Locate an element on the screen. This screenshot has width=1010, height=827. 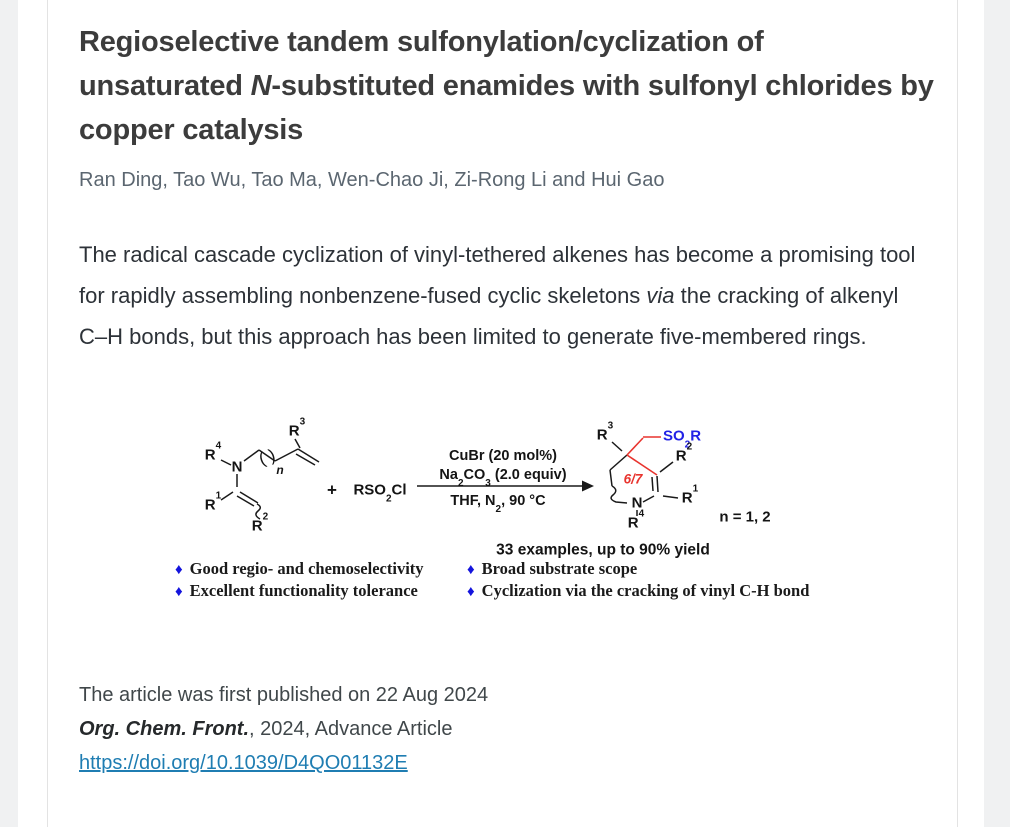
journal-name: Org. Chem. Front. is located at coordinates (164, 729).